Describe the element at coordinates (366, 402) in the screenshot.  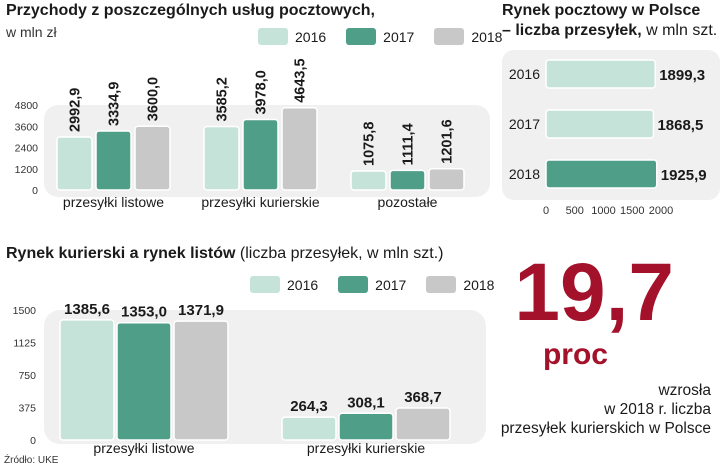
I see `chart3-data-label: 308,1` at that location.